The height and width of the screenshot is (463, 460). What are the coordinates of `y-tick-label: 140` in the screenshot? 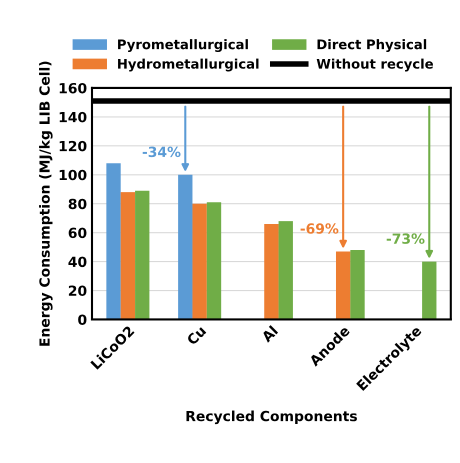 It's located at (73, 117).